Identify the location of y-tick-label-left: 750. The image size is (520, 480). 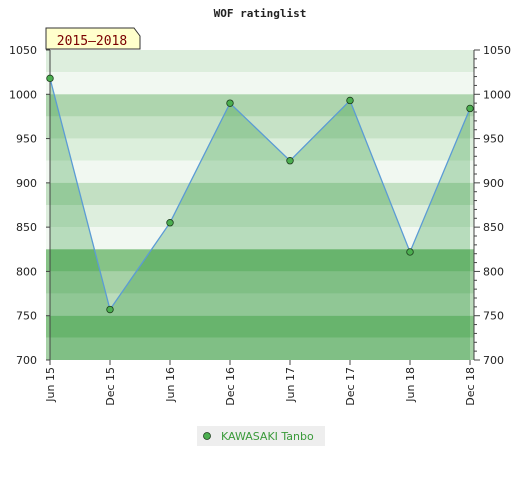
(26, 316).